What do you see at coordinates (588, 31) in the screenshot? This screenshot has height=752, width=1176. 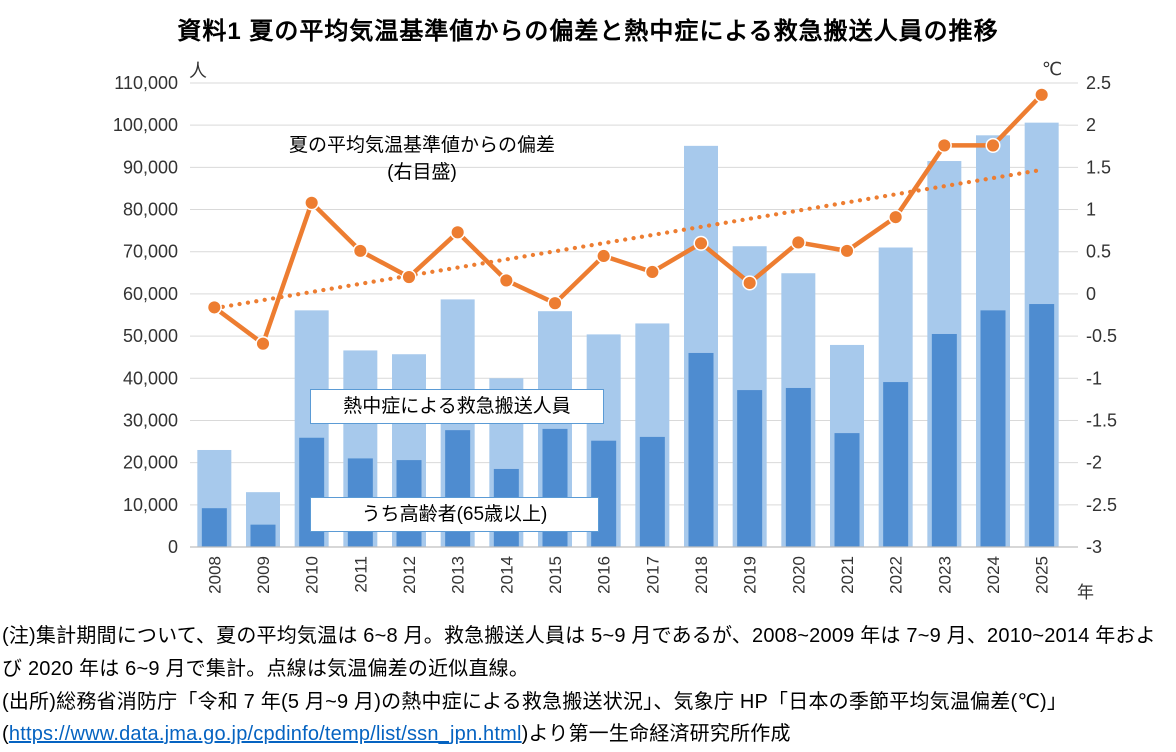 I see `page-title: 資料1 夏の平均気温基準値からの偏差と熱中症による救急搬送人員の推移` at bounding box center [588, 31].